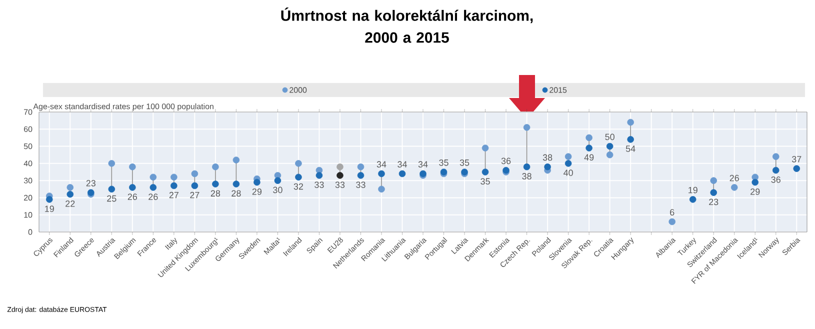 The height and width of the screenshot is (329, 815). Describe the element at coordinates (70, 203) in the screenshot. I see `data-label: 22` at that location.